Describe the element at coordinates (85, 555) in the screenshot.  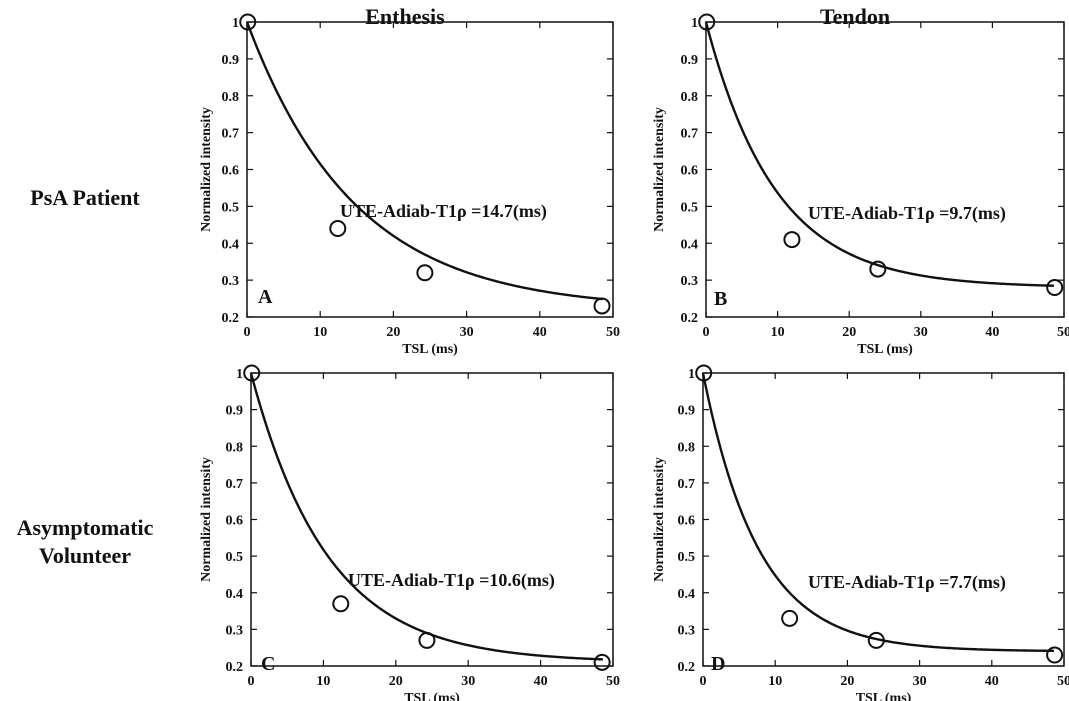
I see `row-title-line: Volunteer` at that location.